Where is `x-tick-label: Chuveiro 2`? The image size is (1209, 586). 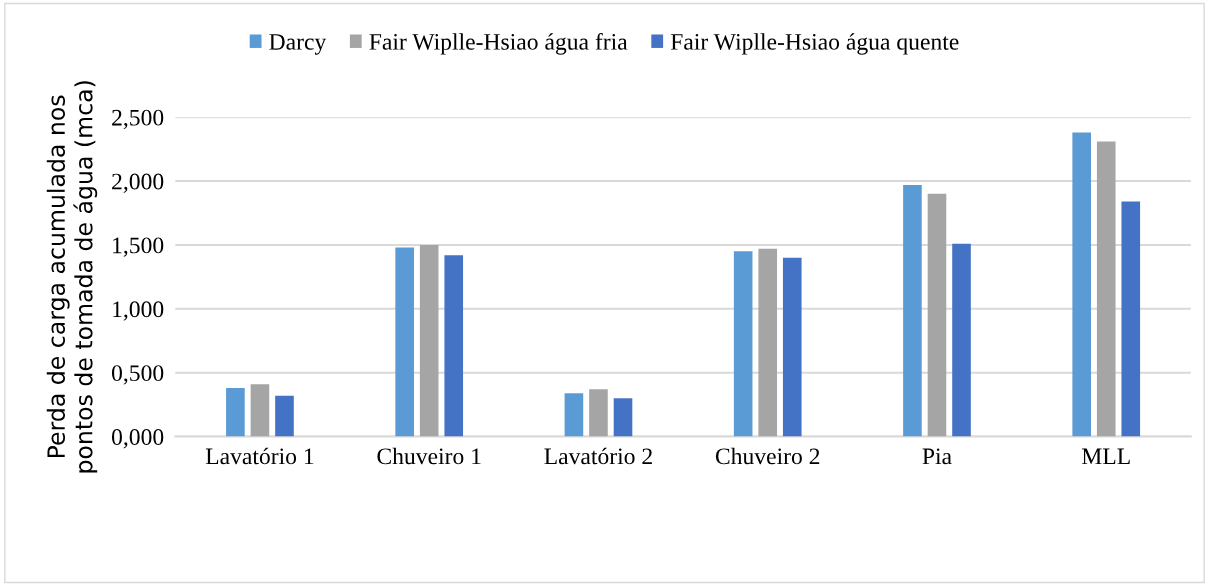 x-tick-label: Chuveiro 2 is located at coordinates (767, 456).